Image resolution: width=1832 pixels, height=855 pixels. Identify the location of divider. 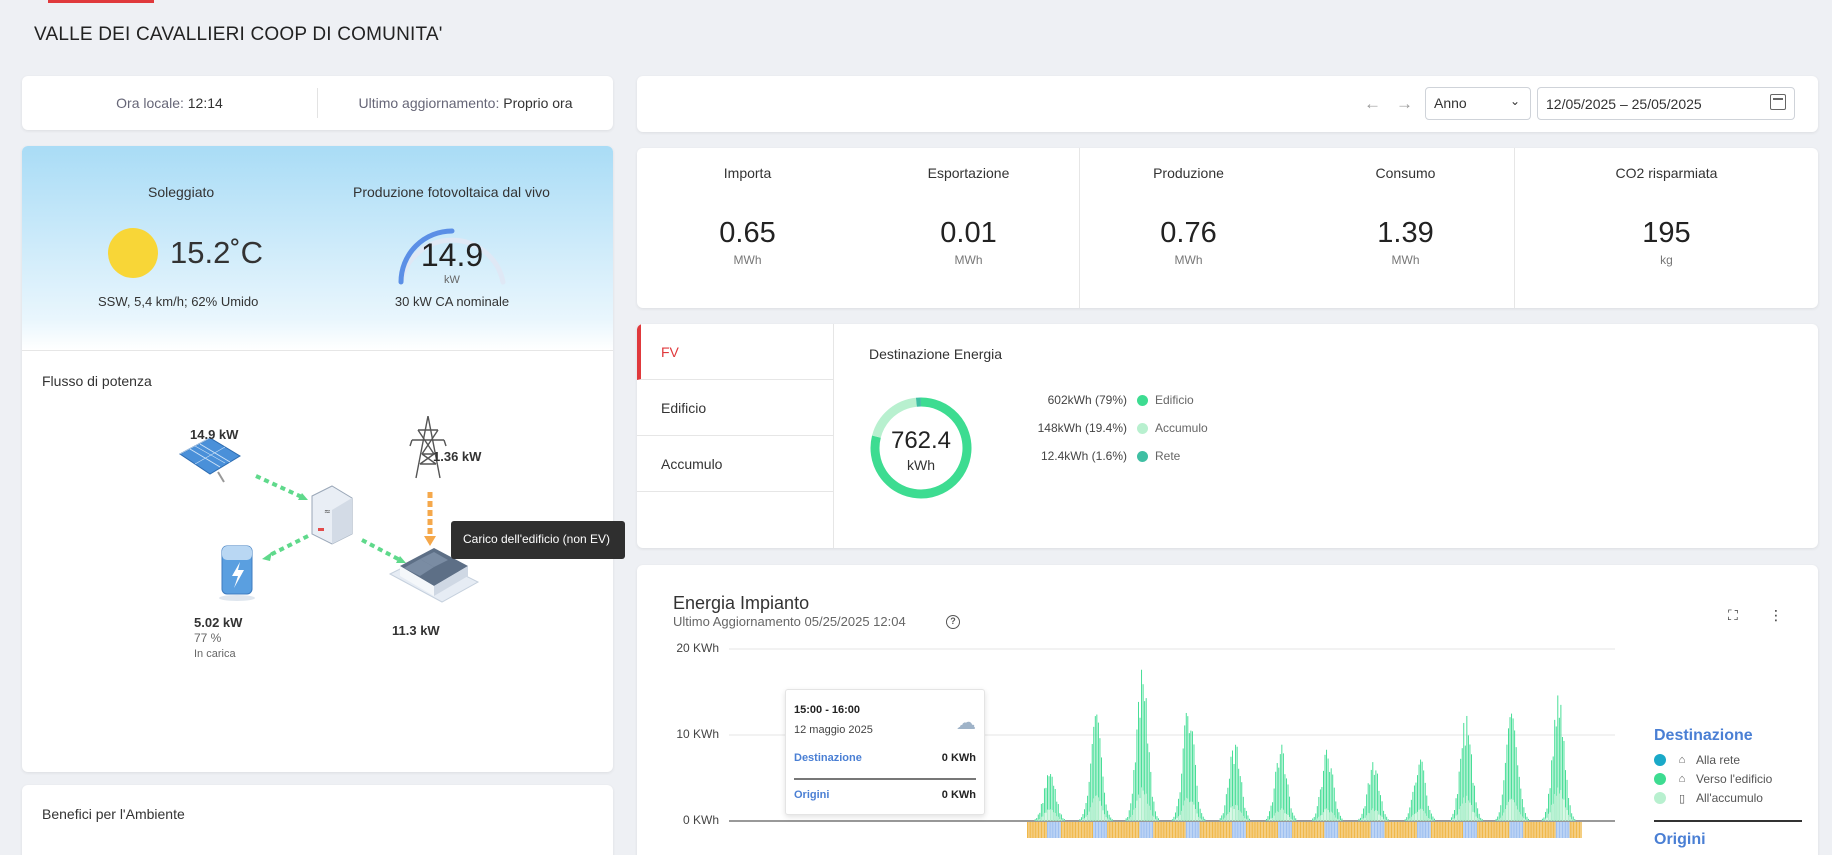
(1728, 821).